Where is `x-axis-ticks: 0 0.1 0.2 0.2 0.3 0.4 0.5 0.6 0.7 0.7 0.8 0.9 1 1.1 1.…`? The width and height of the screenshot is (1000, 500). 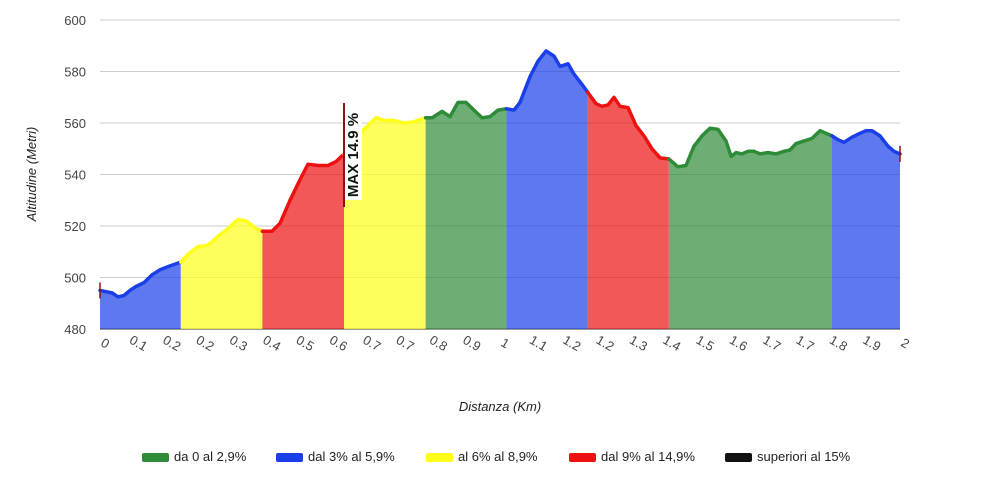 x-axis-ticks: 0 0.1 0.2 0.2 0.3 0.4 0.5 0.6 0.7 0.7 0.8 0.9 1 1.1 1.… is located at coordinates (505, 343).